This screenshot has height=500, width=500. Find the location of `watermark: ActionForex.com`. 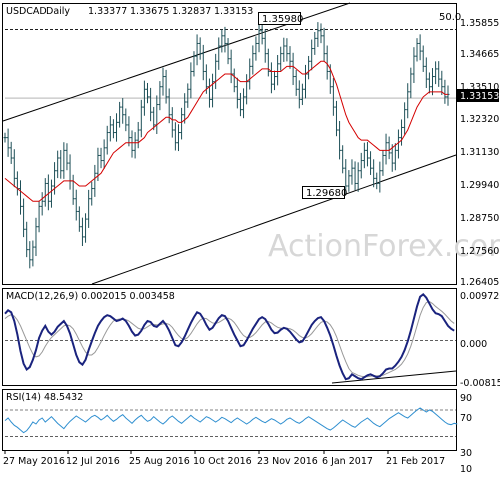

watermark: ActionForex.com is located at coordinates (384, 246).